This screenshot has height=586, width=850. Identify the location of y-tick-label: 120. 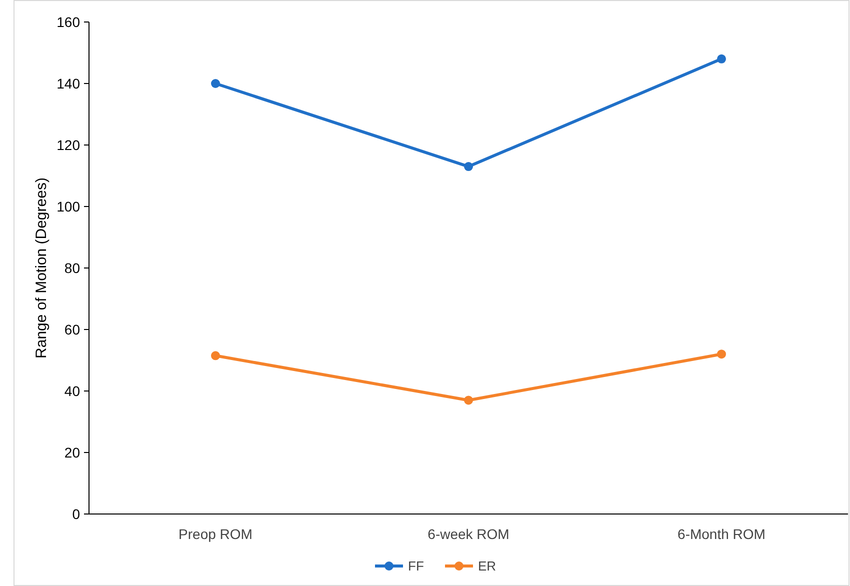
(68, 144).